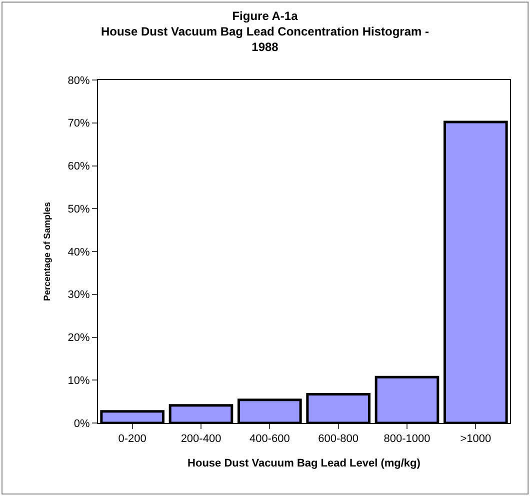 The image size is (530, 496). What do you see at coordinates (338, 439) in the screenshot?
I see `x-tick-label: 600-800` at bounding box center [338, 439].